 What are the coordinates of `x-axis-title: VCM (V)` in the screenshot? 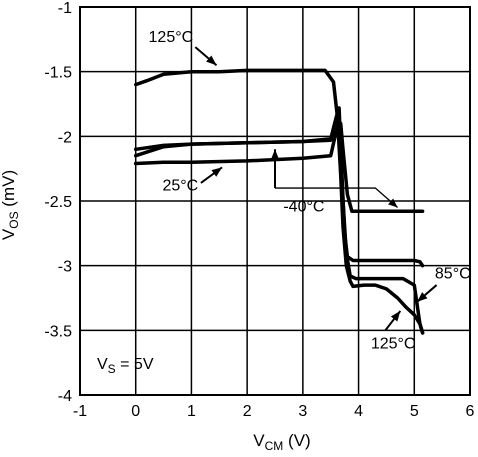 It's located at (281, 442).